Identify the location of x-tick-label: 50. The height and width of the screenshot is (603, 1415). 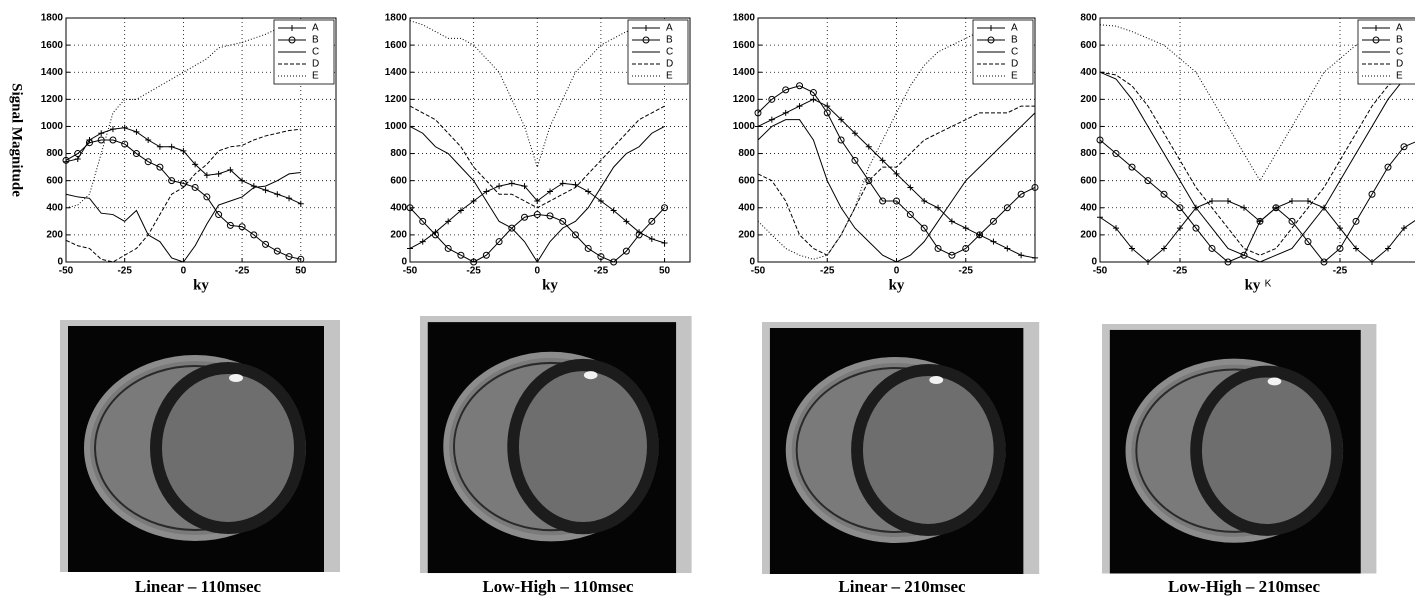
(665, 271).